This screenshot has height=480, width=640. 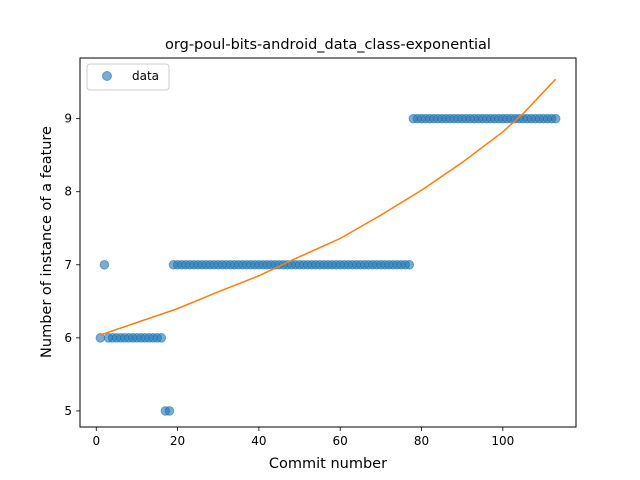 I want to click on x-tick-label: 40, so click(x=258, y=441).